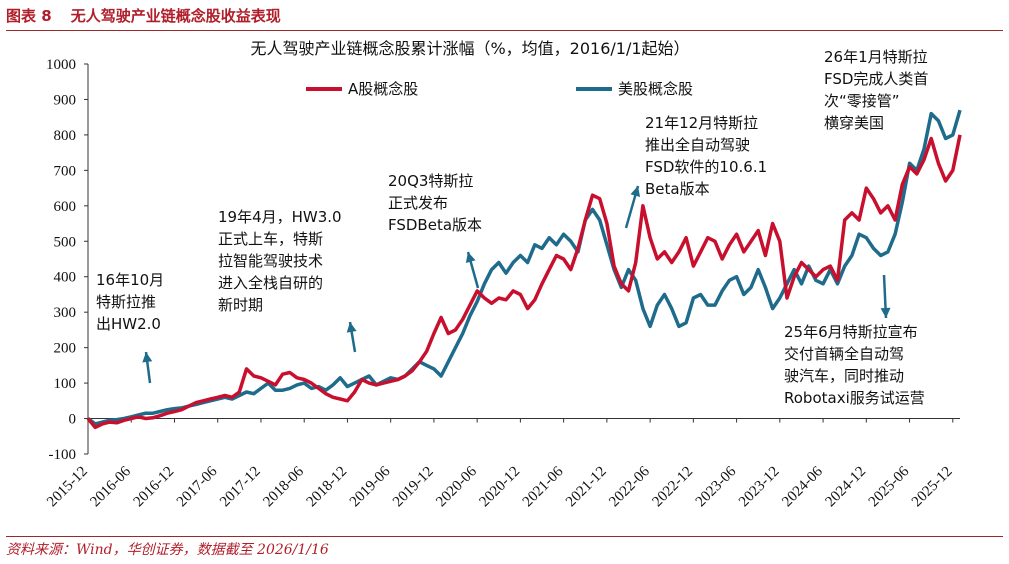 This screenshot has height=564, width=1009. I want to click on annotation-line: Beta版本, so click(677, 189).